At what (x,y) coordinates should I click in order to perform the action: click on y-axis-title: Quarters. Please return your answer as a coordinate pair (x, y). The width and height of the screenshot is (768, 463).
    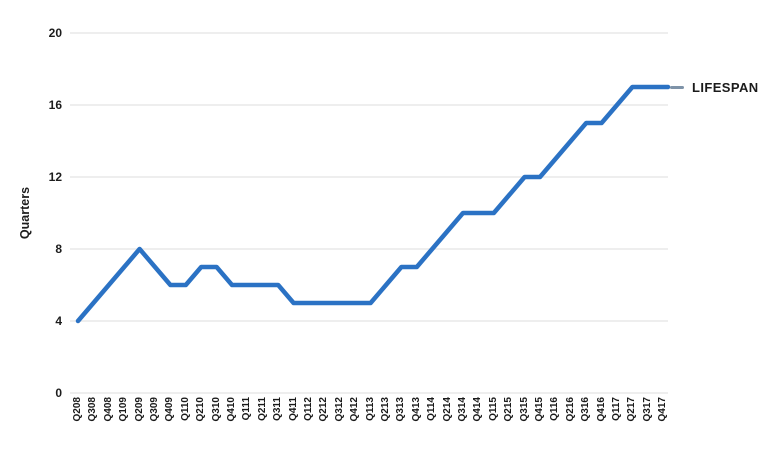
    Looking at the image, I should click on (25, 213).